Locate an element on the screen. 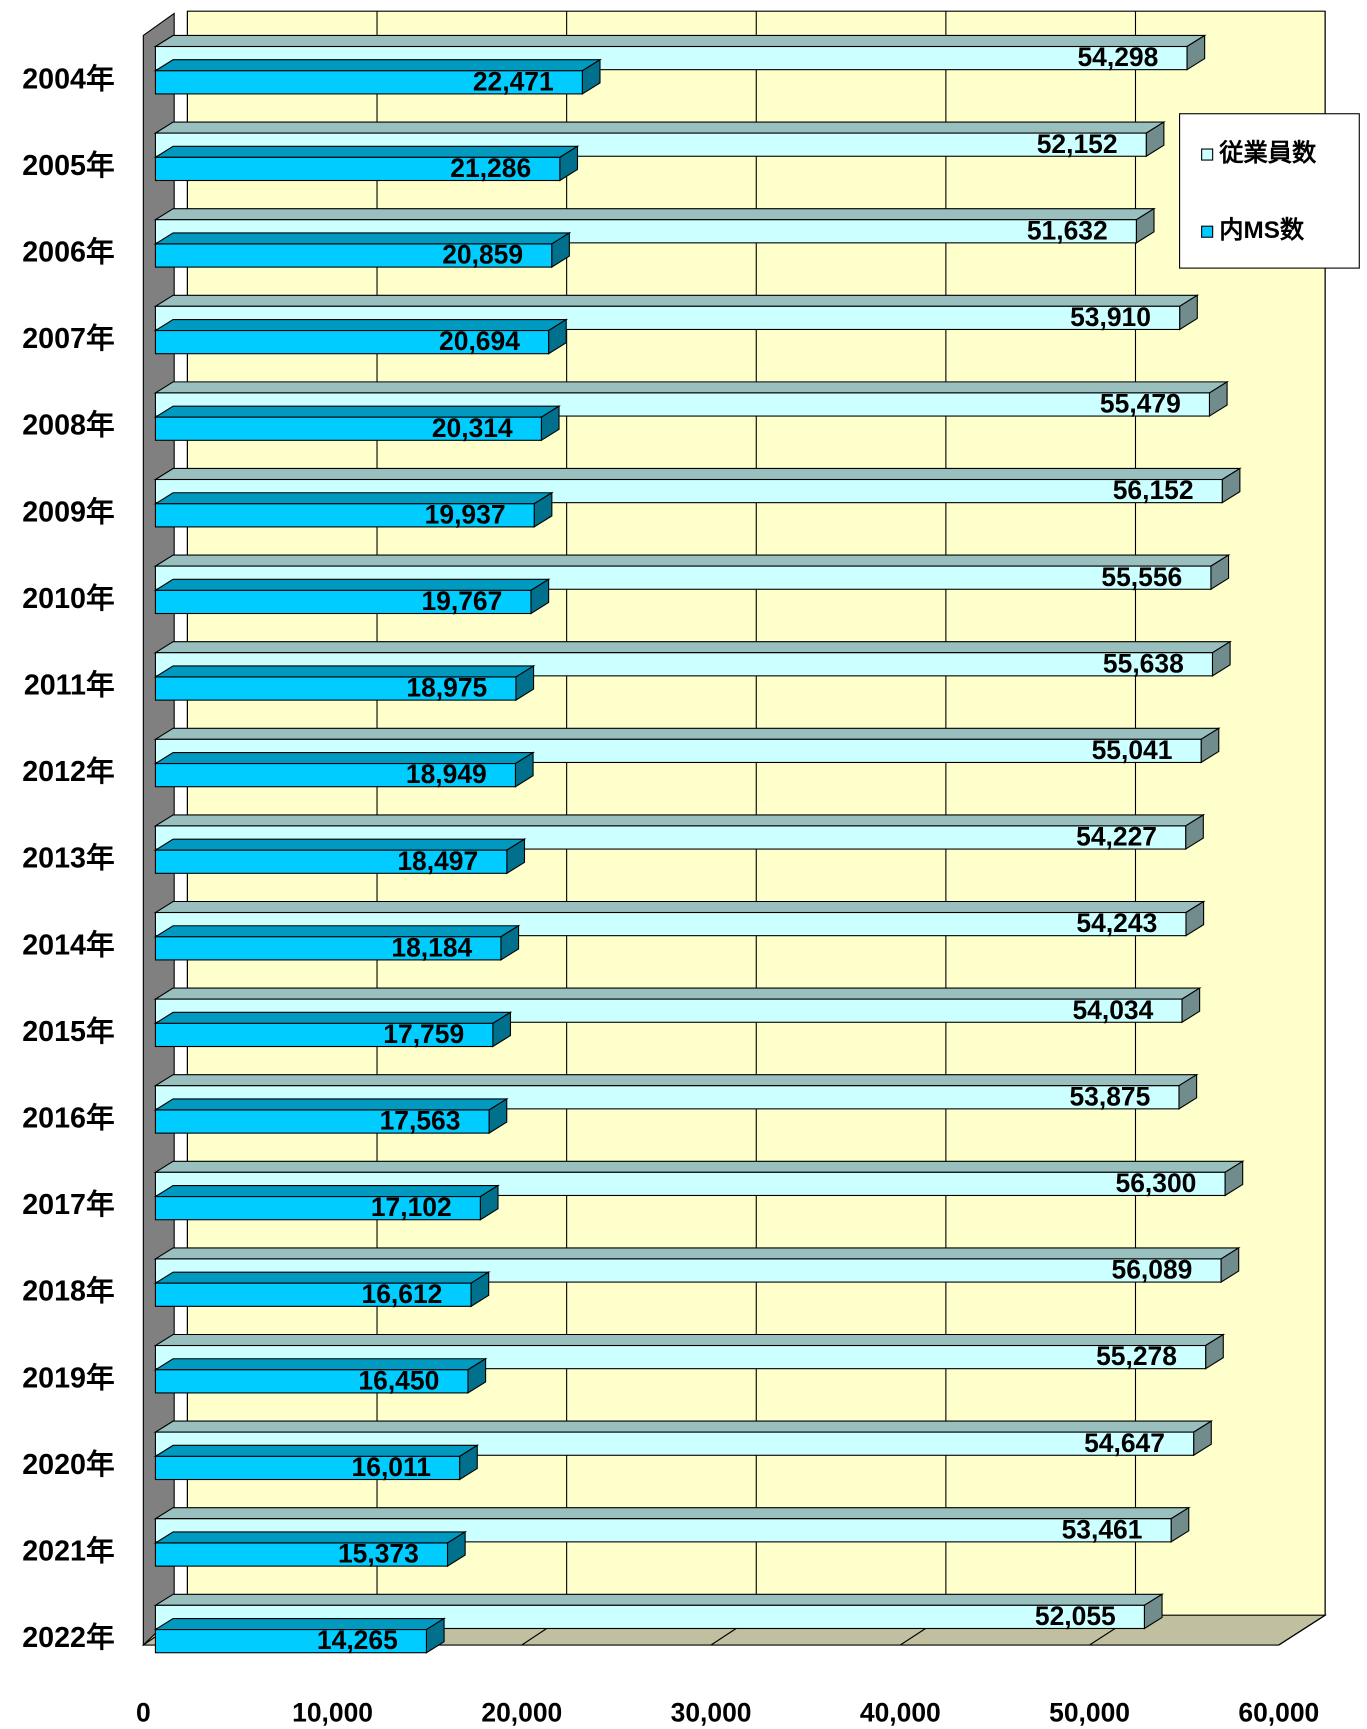 The width and height of the screenshot is (1367, 1729). data-label: 55,638 is located at coordinates (1143, 663).